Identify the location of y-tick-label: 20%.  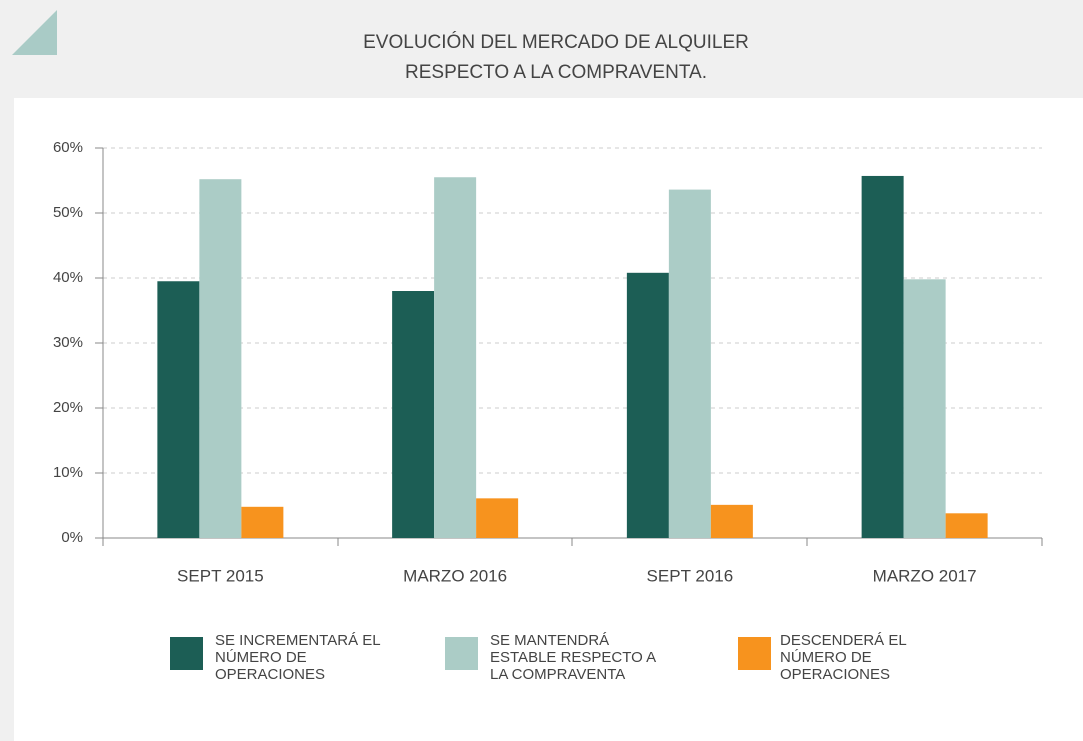
(68, 407).